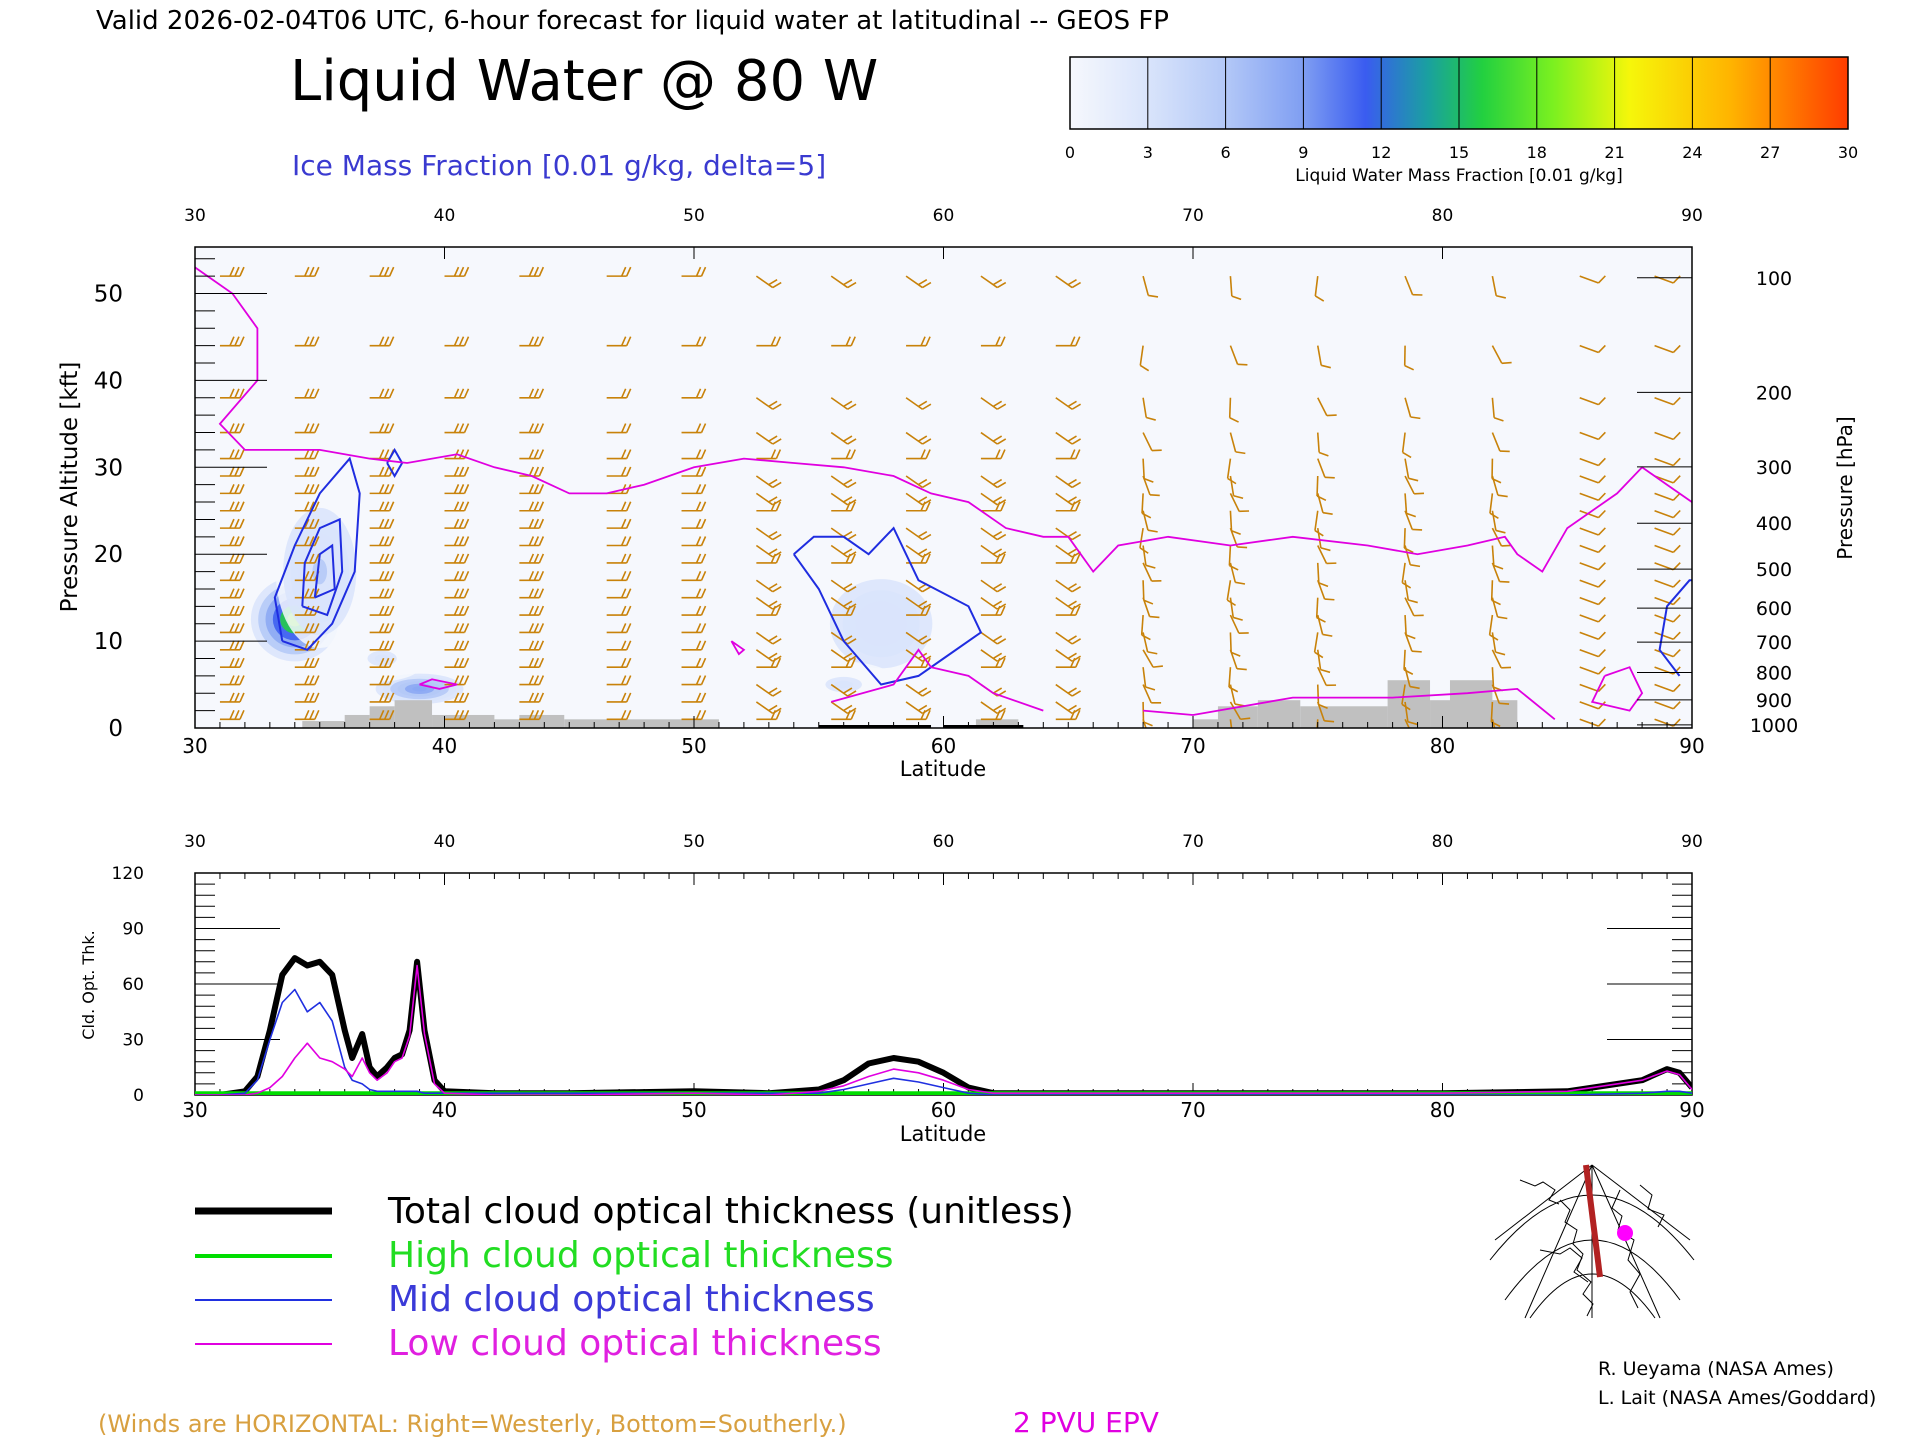  I want to click on ice-subtitle: Ice Mass Fraction [0.01 g/kg, delta=5], so click(559, 165).